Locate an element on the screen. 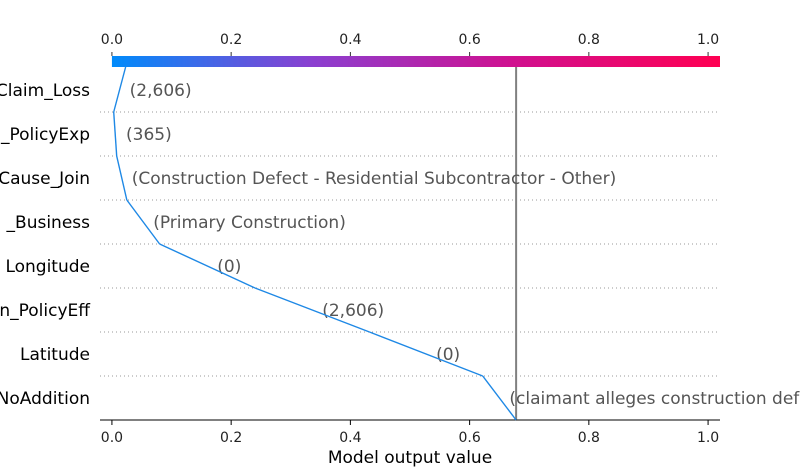 The width and height of the screenshot is (800, 470). feature-name-label: _PolicyExp is located at coordinates (45, 135).